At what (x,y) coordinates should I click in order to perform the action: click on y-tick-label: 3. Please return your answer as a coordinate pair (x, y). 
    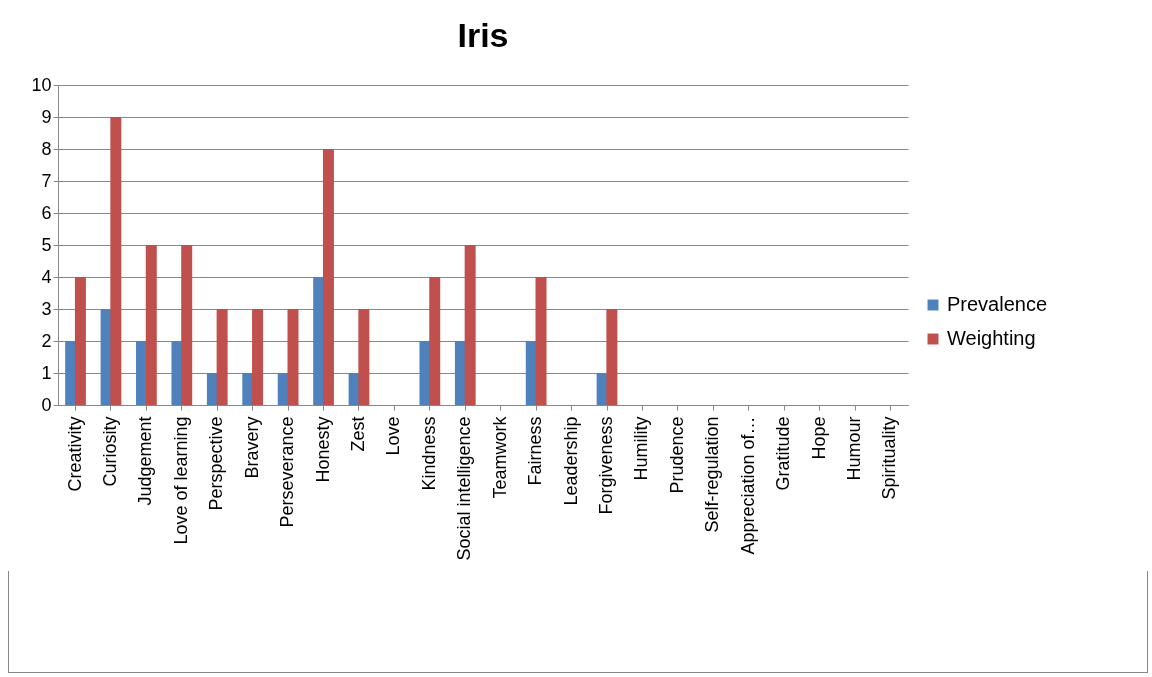
    Looking at the image, I should click on (46, 308).